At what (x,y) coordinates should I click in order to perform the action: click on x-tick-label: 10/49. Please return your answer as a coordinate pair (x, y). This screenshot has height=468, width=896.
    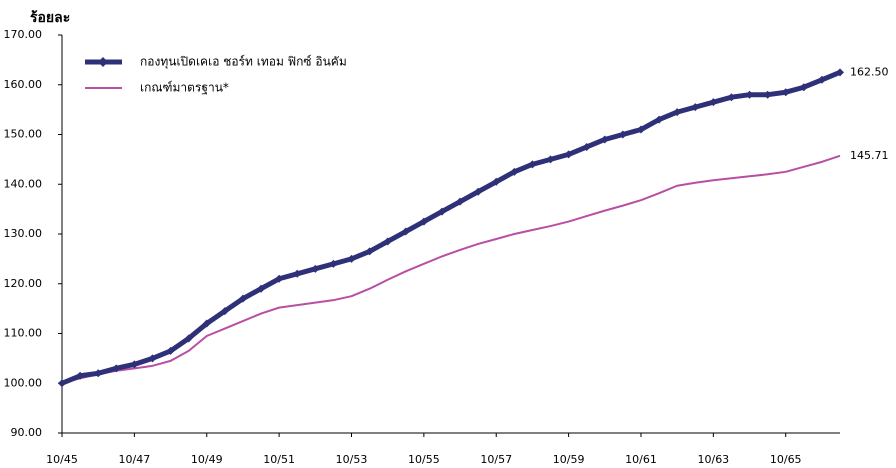
    Looking at the image, I should click on (207, 459).